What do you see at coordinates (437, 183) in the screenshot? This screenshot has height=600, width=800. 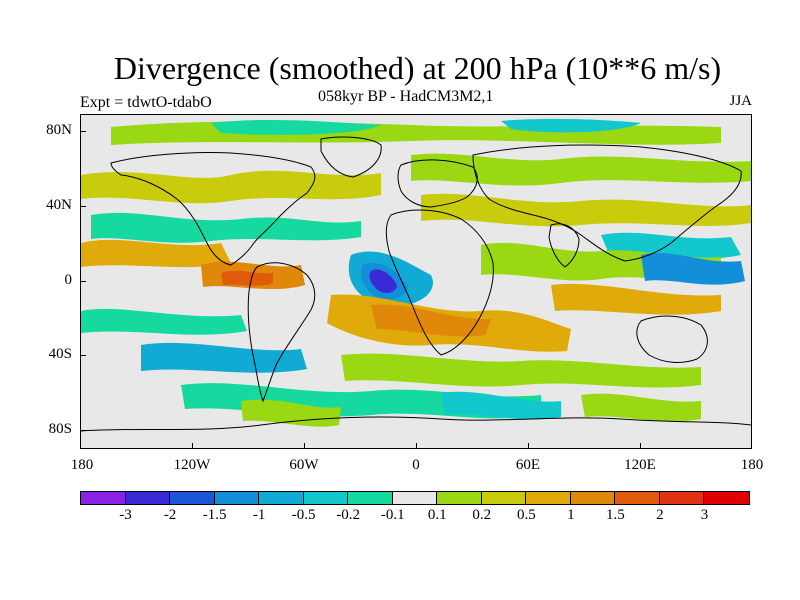 I see `coastline-europe` at bounding box center [437, 183].